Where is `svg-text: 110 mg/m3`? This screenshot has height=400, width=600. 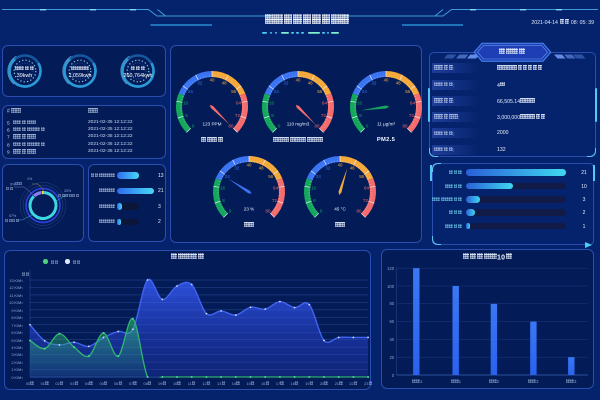 svg-text: 110 mg/m3 is located at coordinates (298, 123).